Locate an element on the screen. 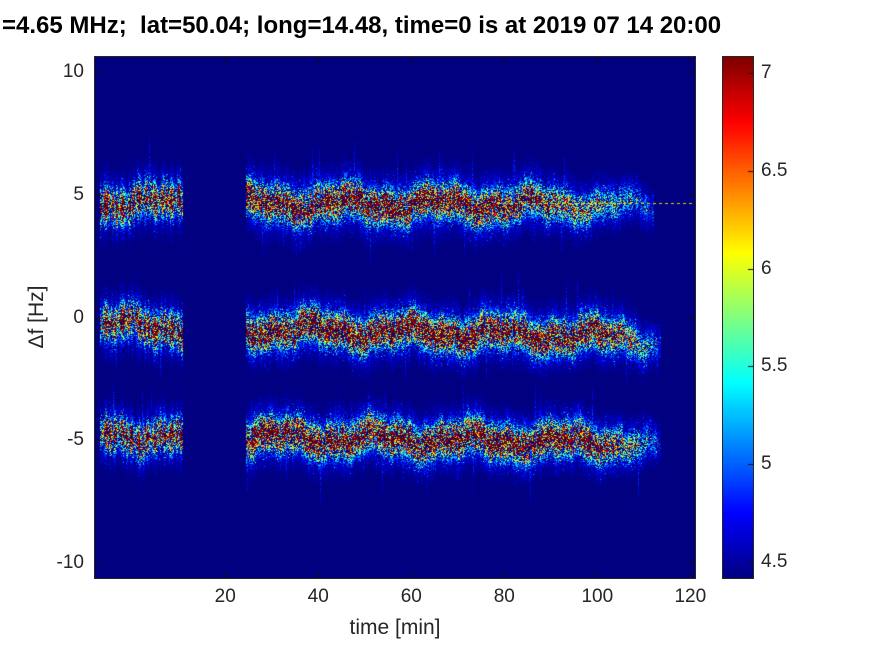  colorbar-tick-label: 4.5 is located at coordinates (774, 562).